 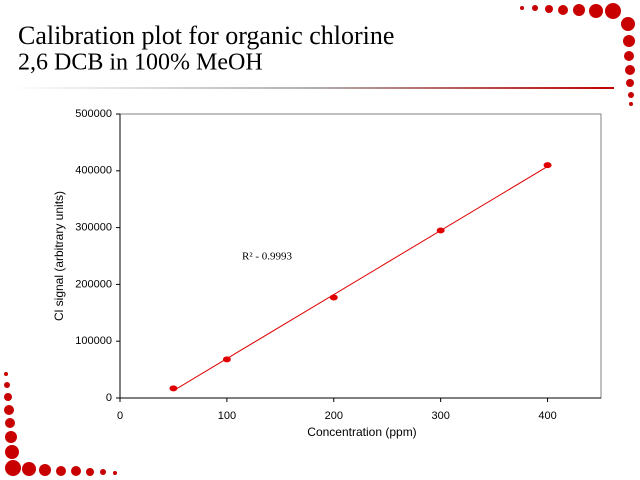 I want to click on y-tick-label: 100000, so click(x=93, y=341).